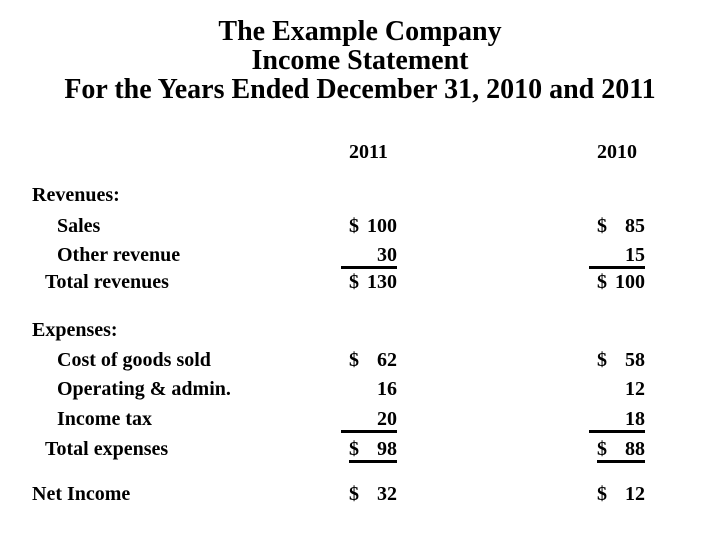  What do you see at coordinates (387, 419) in the screenshot?
I see `amount: 20` at bounding box center [387, 419].